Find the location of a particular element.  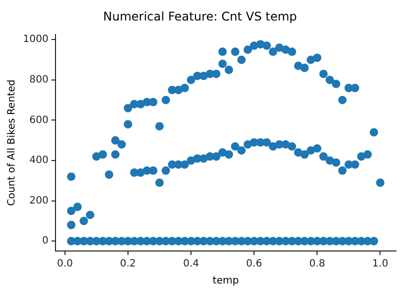

x-tick-label: 1.0 is located at coordinates (380, 264).